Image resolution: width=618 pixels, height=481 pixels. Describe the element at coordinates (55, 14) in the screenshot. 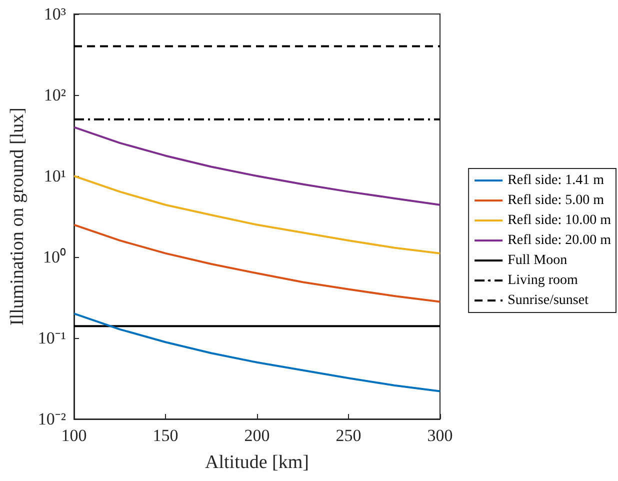

I see `y-tick-label: 10³` at that location.